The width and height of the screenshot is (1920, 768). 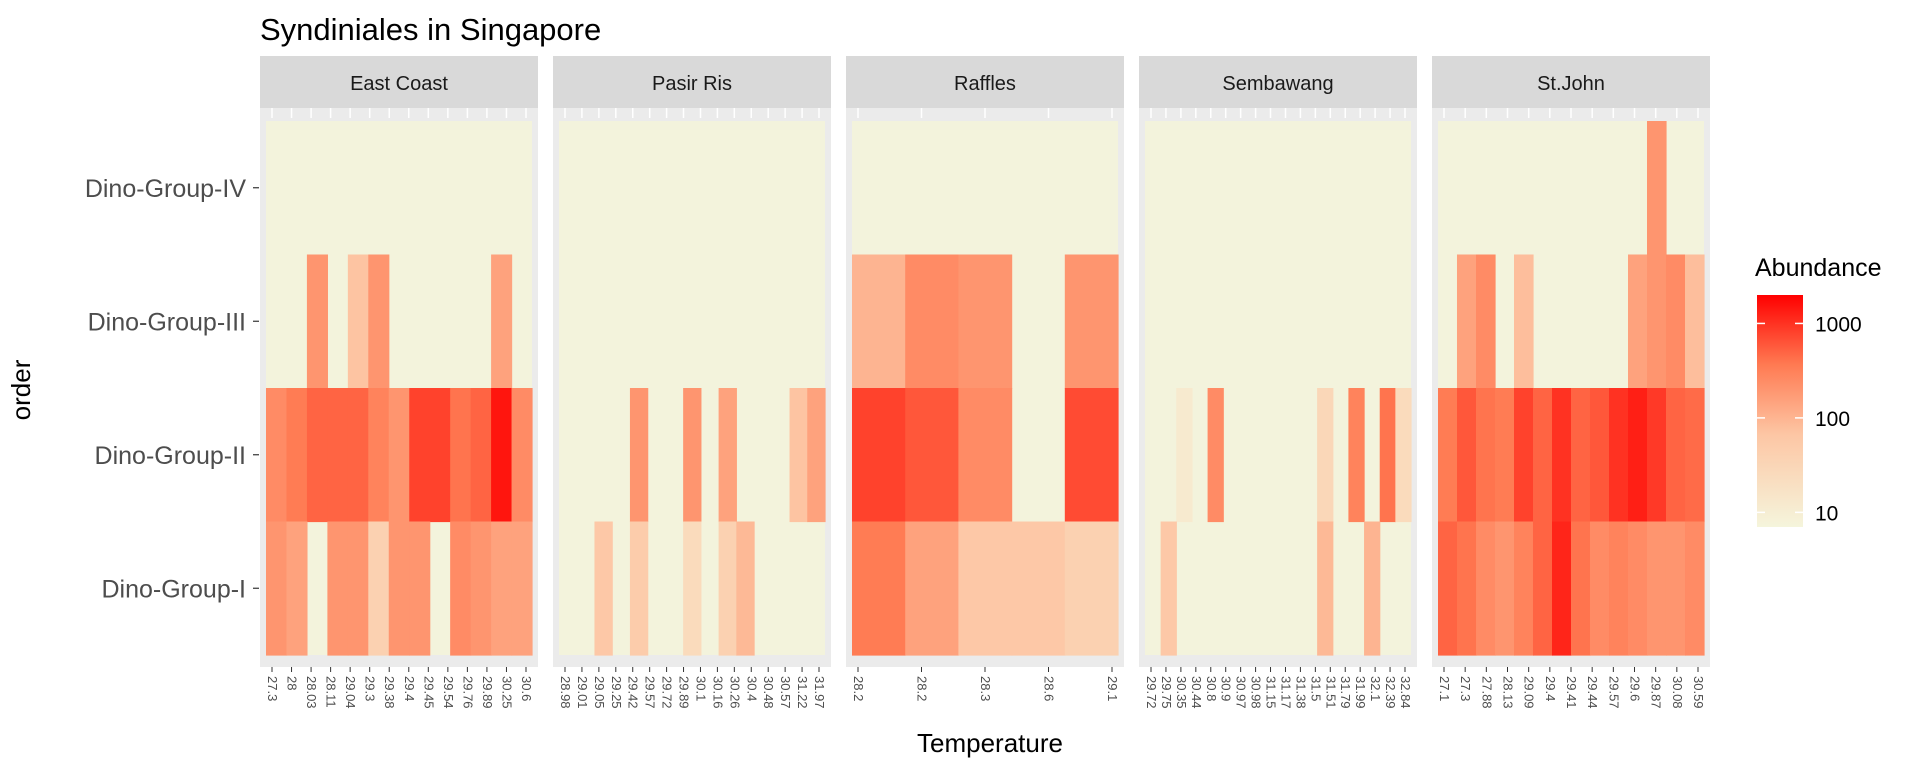 I want to click on x-tick-label: 30.44, so click(x=1196, y=692).